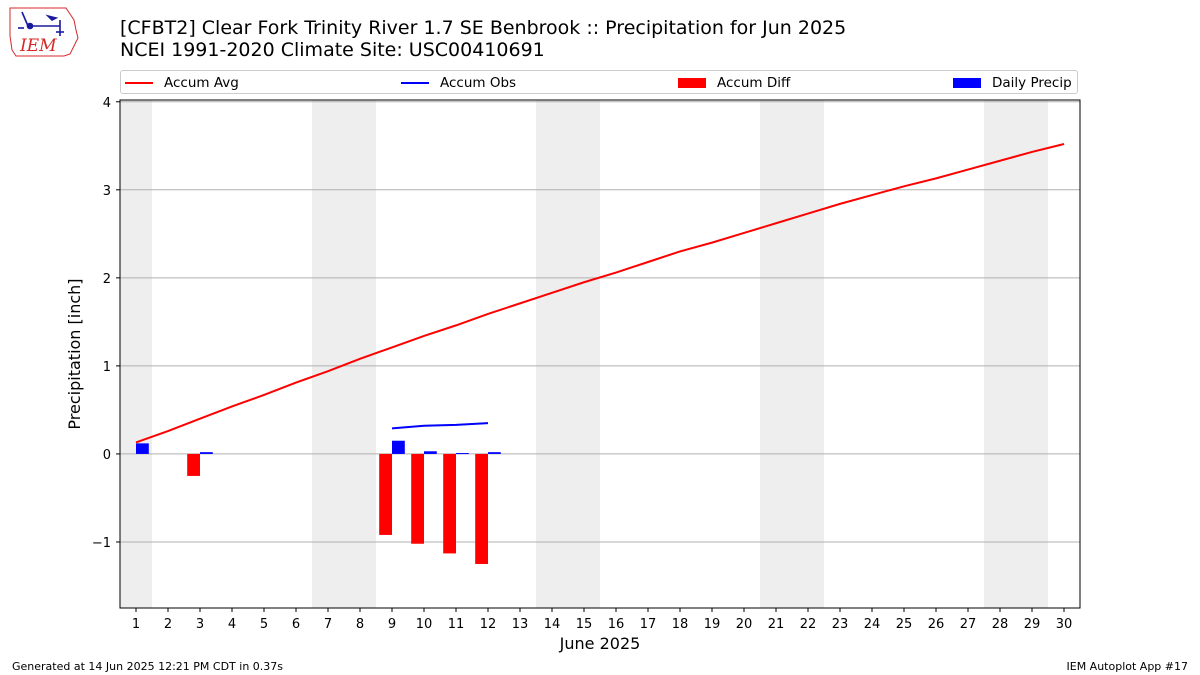 Image resolution: width=1200 pixels, height=675 pixels. What do you see at coordinates (692, 83) in the screenshot?
I see `legend-swatch-accum-diff` at bounding box center [692, 83].